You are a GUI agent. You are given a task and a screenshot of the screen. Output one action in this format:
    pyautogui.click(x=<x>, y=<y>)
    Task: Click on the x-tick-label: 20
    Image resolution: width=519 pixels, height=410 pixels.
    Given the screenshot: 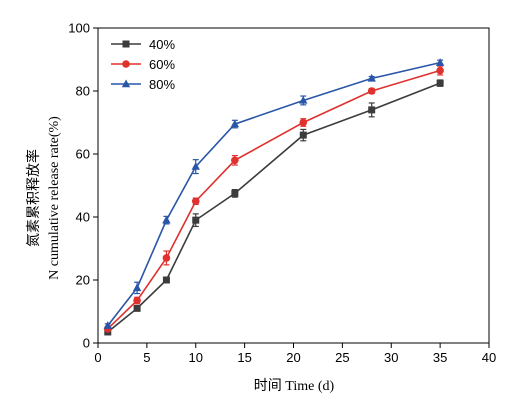 What is the action you would take?
    pyautogui.click(x=293, y=357)
    